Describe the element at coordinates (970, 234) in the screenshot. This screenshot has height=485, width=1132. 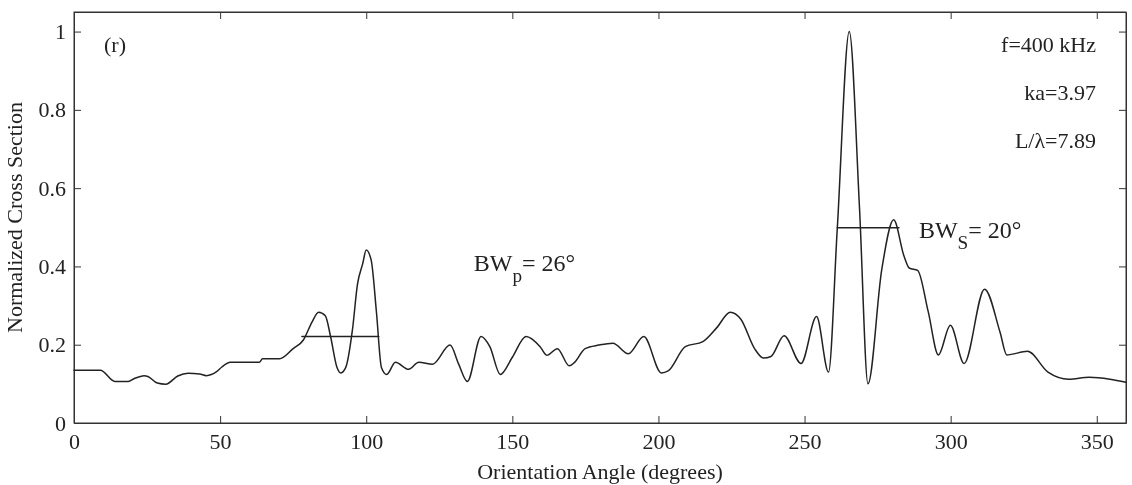
I see `annotation: BW$_{S}$= 20°` at that location.